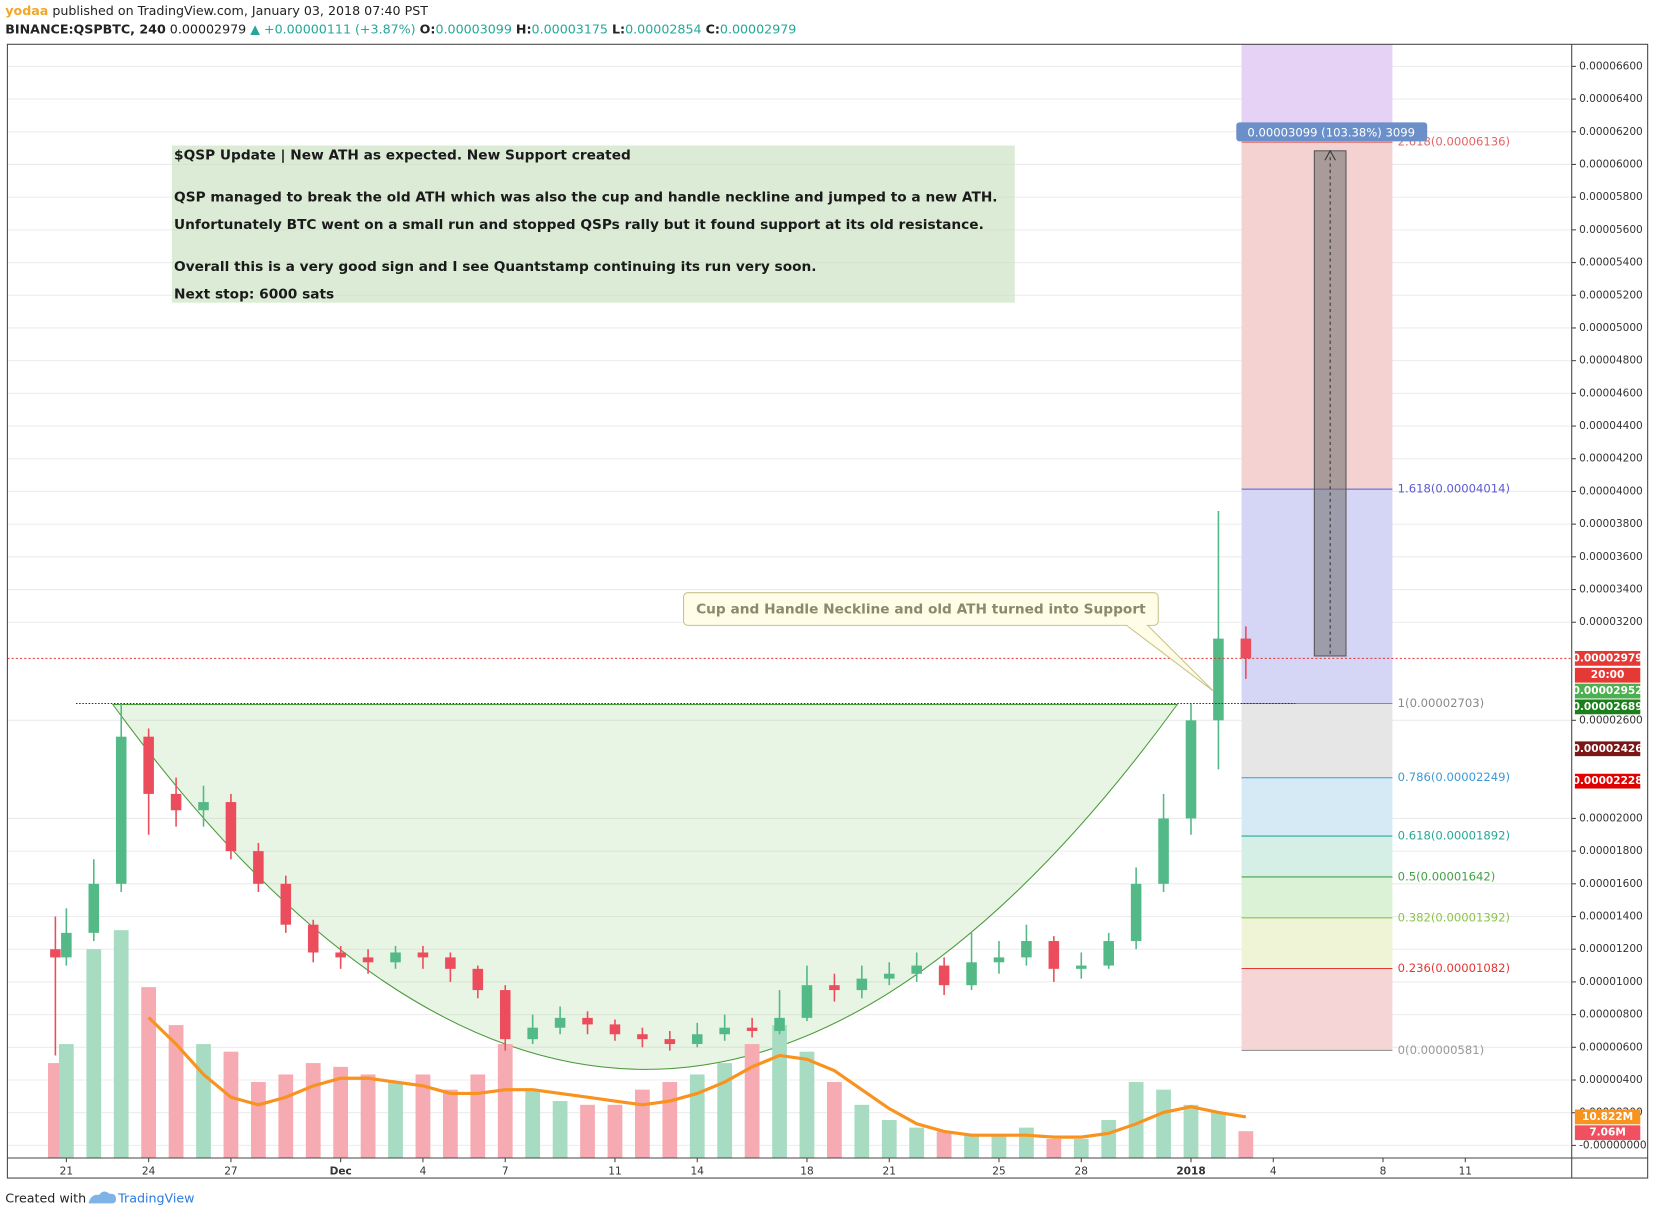 The width and height of the screenshot is (1654, 1216). Describe the element at coordinates (1611, 328) in the screenshot. I see `y-tick-label: 0.00005000` at that location.